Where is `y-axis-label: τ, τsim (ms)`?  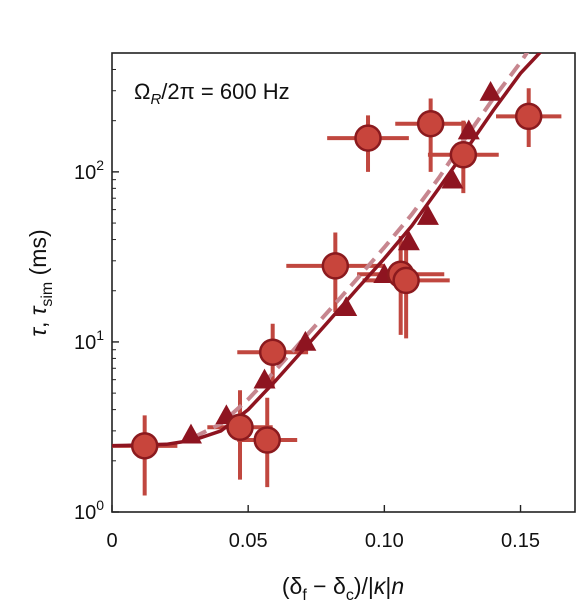
y-axis-label: τ, τsim (ms) is located at coordinates (40, 282).